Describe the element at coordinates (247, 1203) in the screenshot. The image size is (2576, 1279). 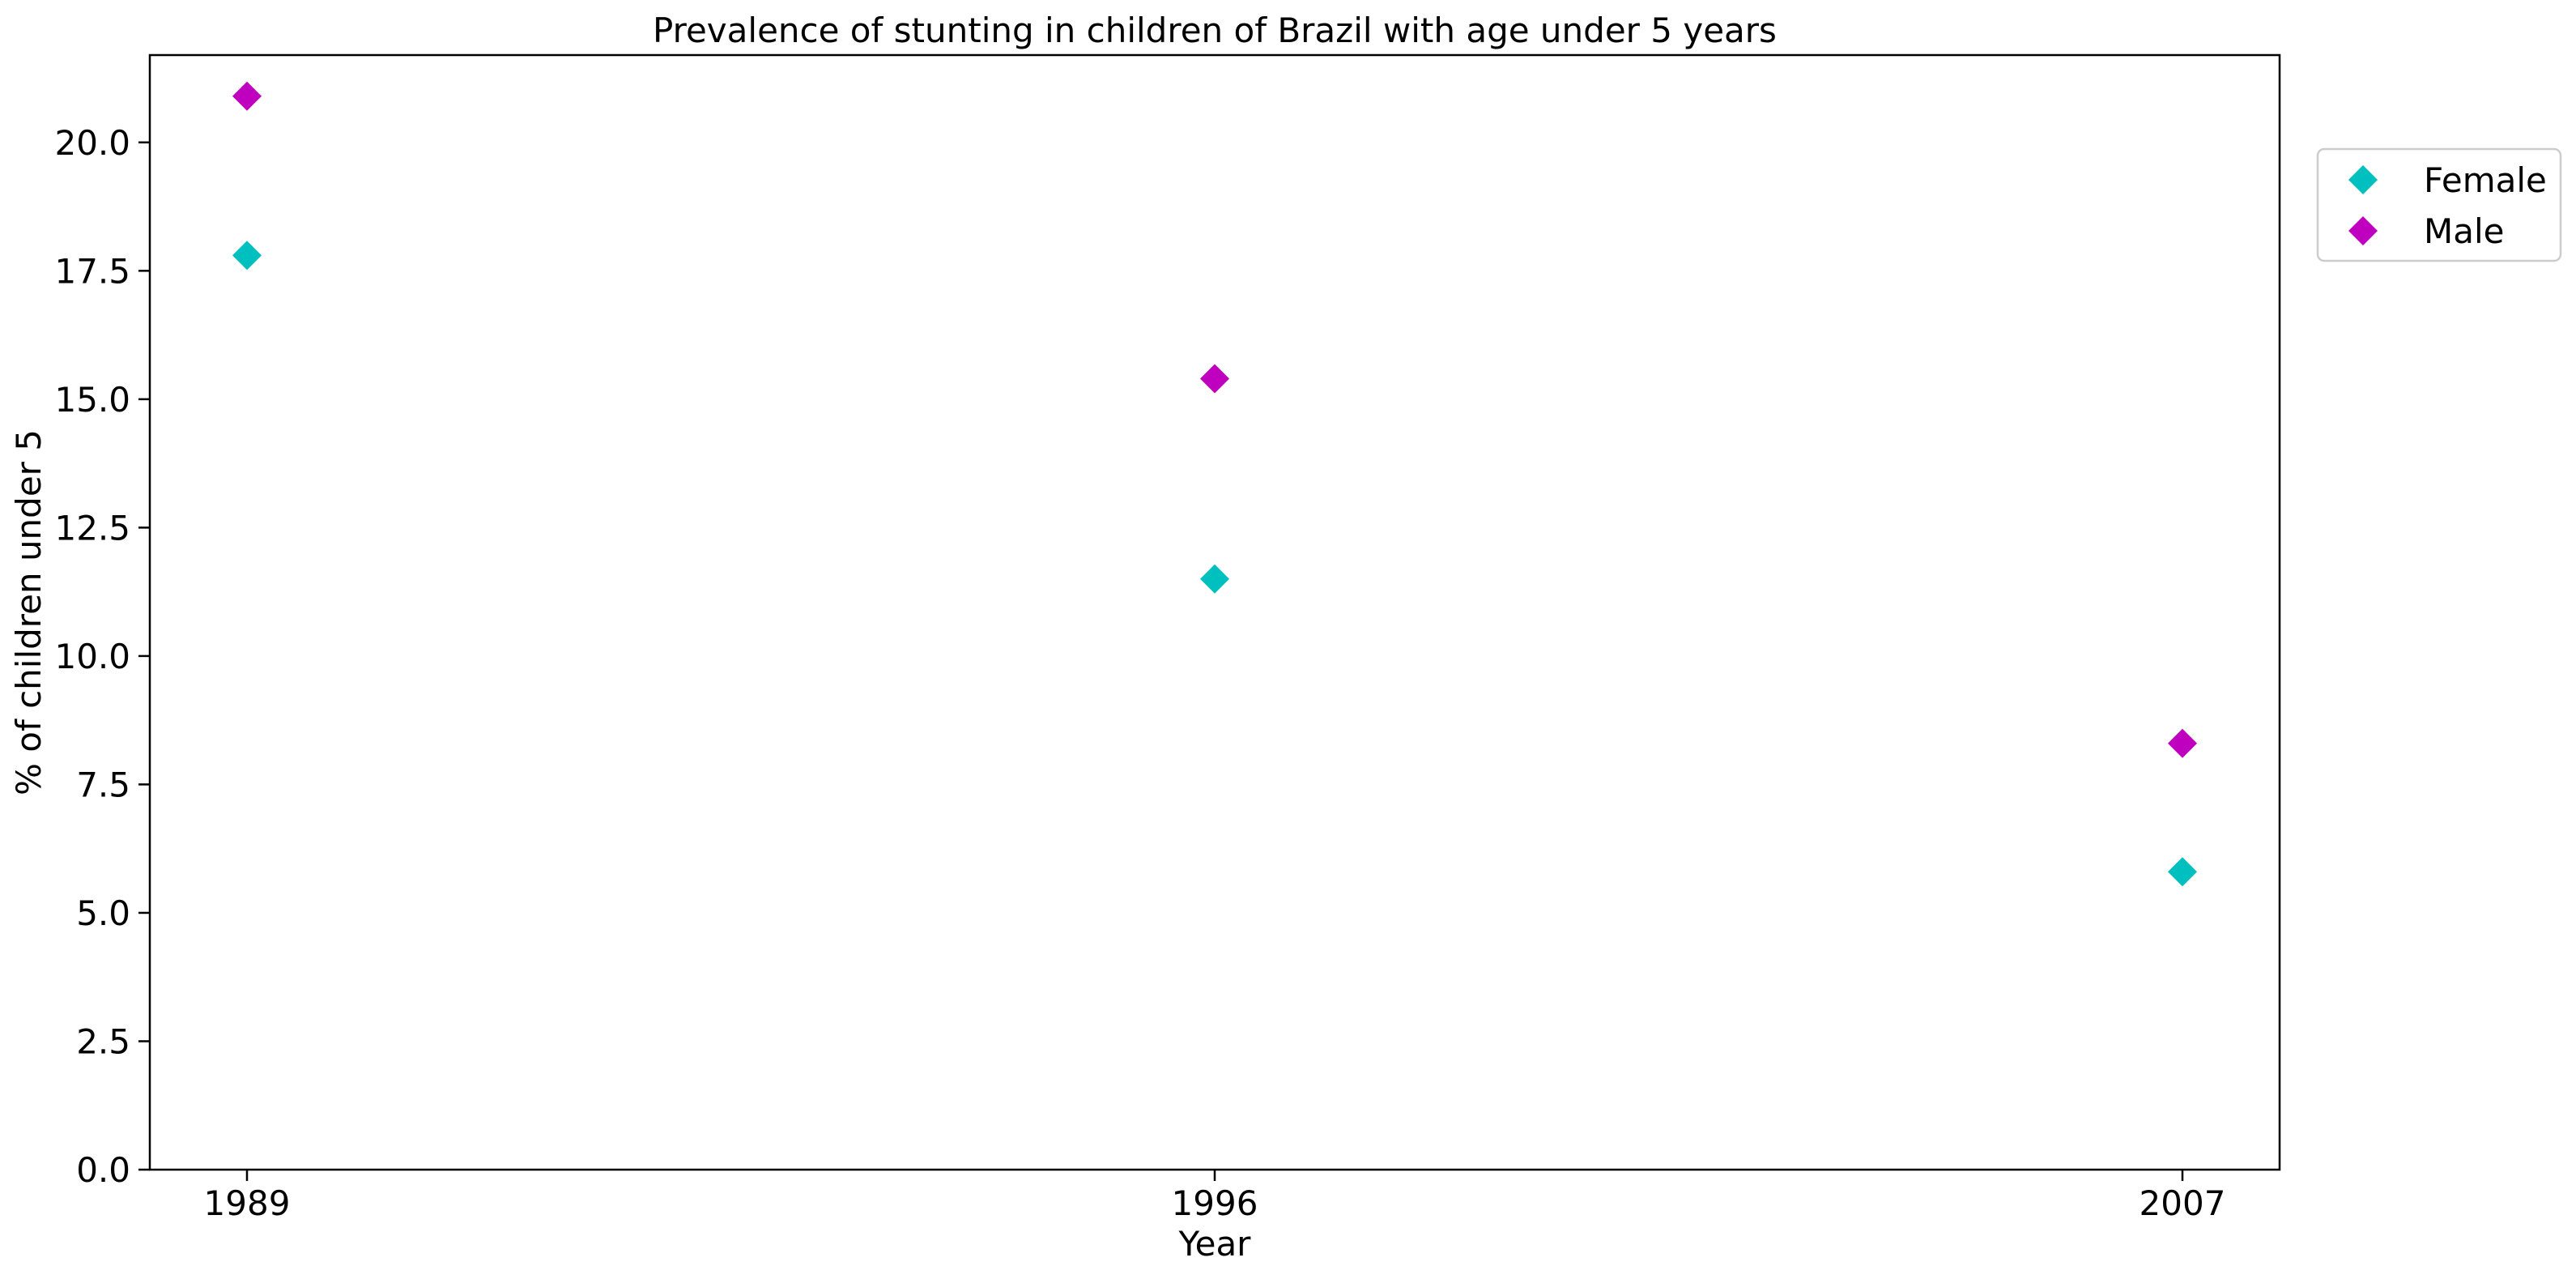
I see `x-tick-label: 1989` at that location.